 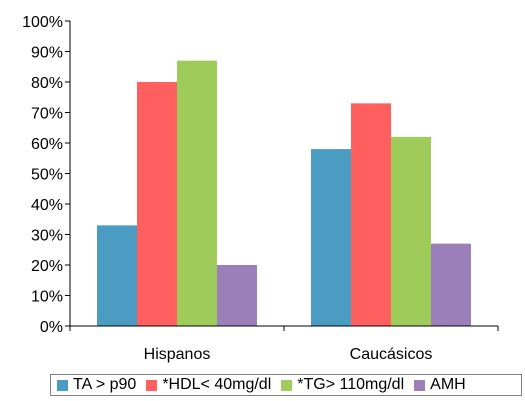 What do you see at coordinates (448, 384) in the screenshot?
I see `legend-label: AMH` at bounding box center [448, 384].